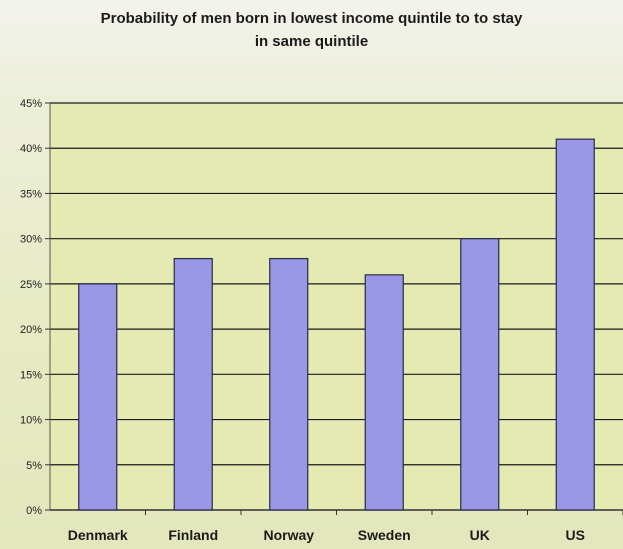 The height and width of the screenshot is (549, 623). I want to click on bar-finland, so click(193, 384).